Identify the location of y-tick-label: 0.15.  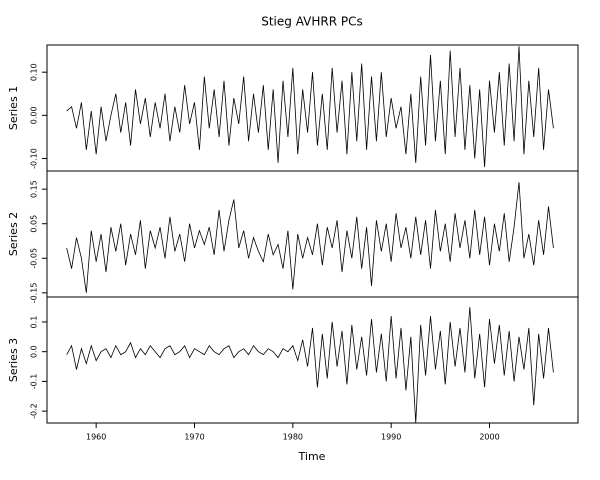
(34, 189).